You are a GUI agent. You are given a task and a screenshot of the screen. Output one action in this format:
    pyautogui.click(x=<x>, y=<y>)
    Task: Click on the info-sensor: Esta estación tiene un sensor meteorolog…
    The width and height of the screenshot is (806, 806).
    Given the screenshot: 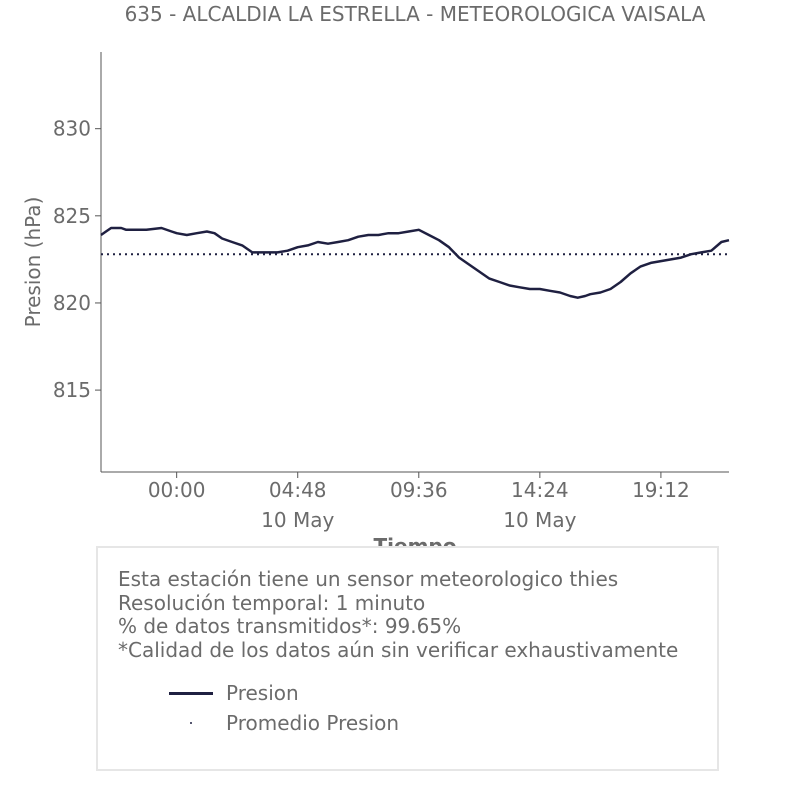 What is the action you would take?
    pyautogui.click(x=368, y=579)
    